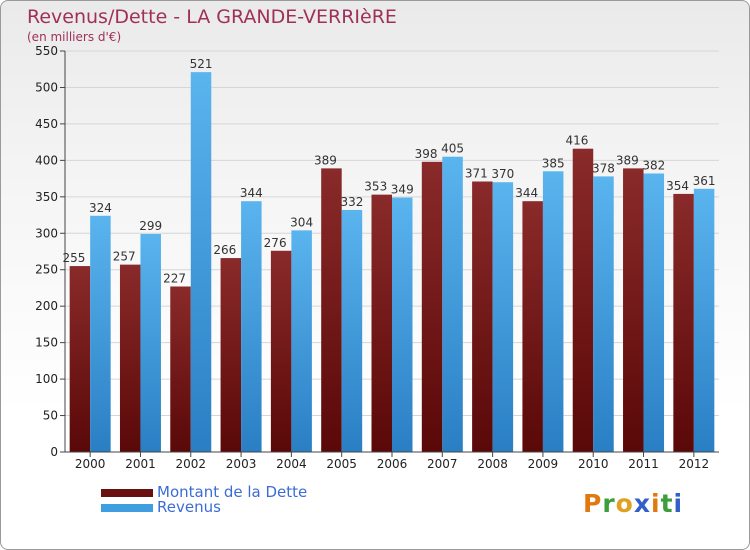 This screenshot has width=750, height=550. What do you see at coordinates (54, 452) in the screenshot?
I see `y-tick-label: 0` at bounding box center [54, 452].